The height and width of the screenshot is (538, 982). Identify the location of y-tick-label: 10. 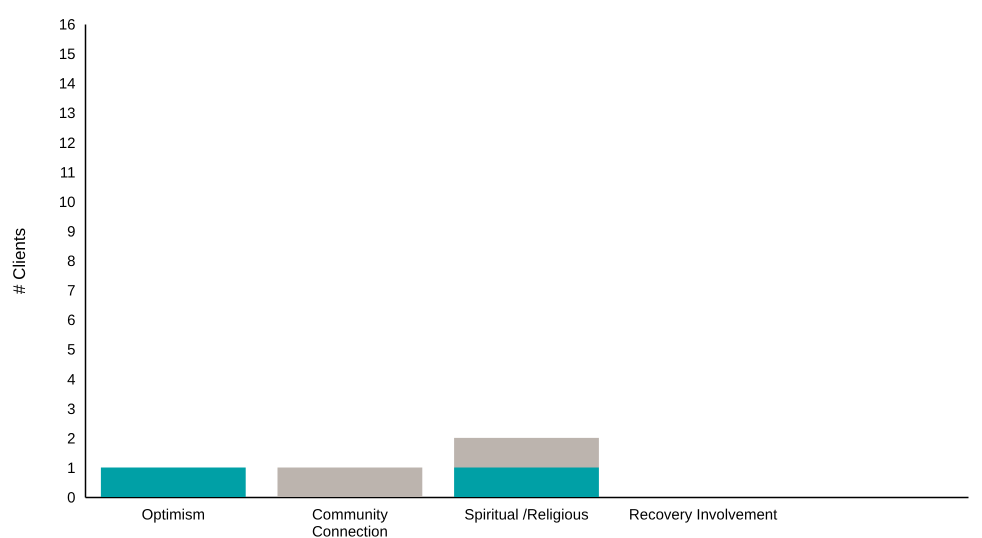
(67, 202).